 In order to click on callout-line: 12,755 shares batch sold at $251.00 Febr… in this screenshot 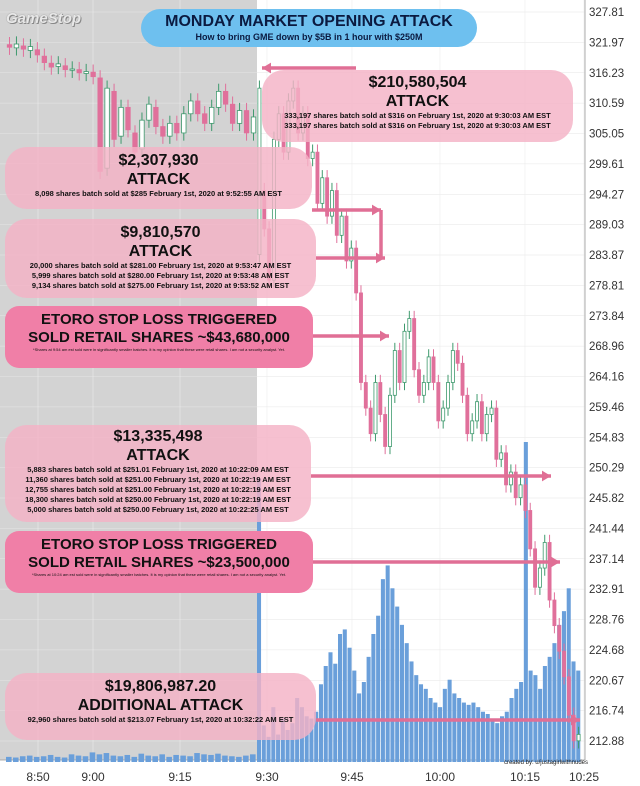, I will do `click(158, 489)`.